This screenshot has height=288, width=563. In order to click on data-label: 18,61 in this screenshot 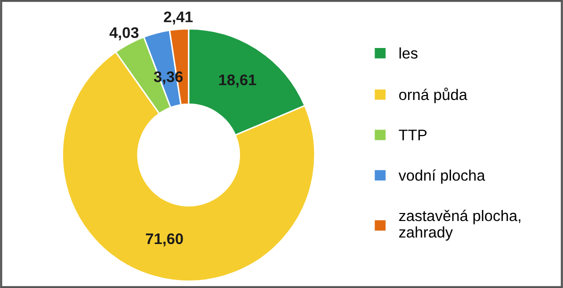, I will do `click(237, 81)`.